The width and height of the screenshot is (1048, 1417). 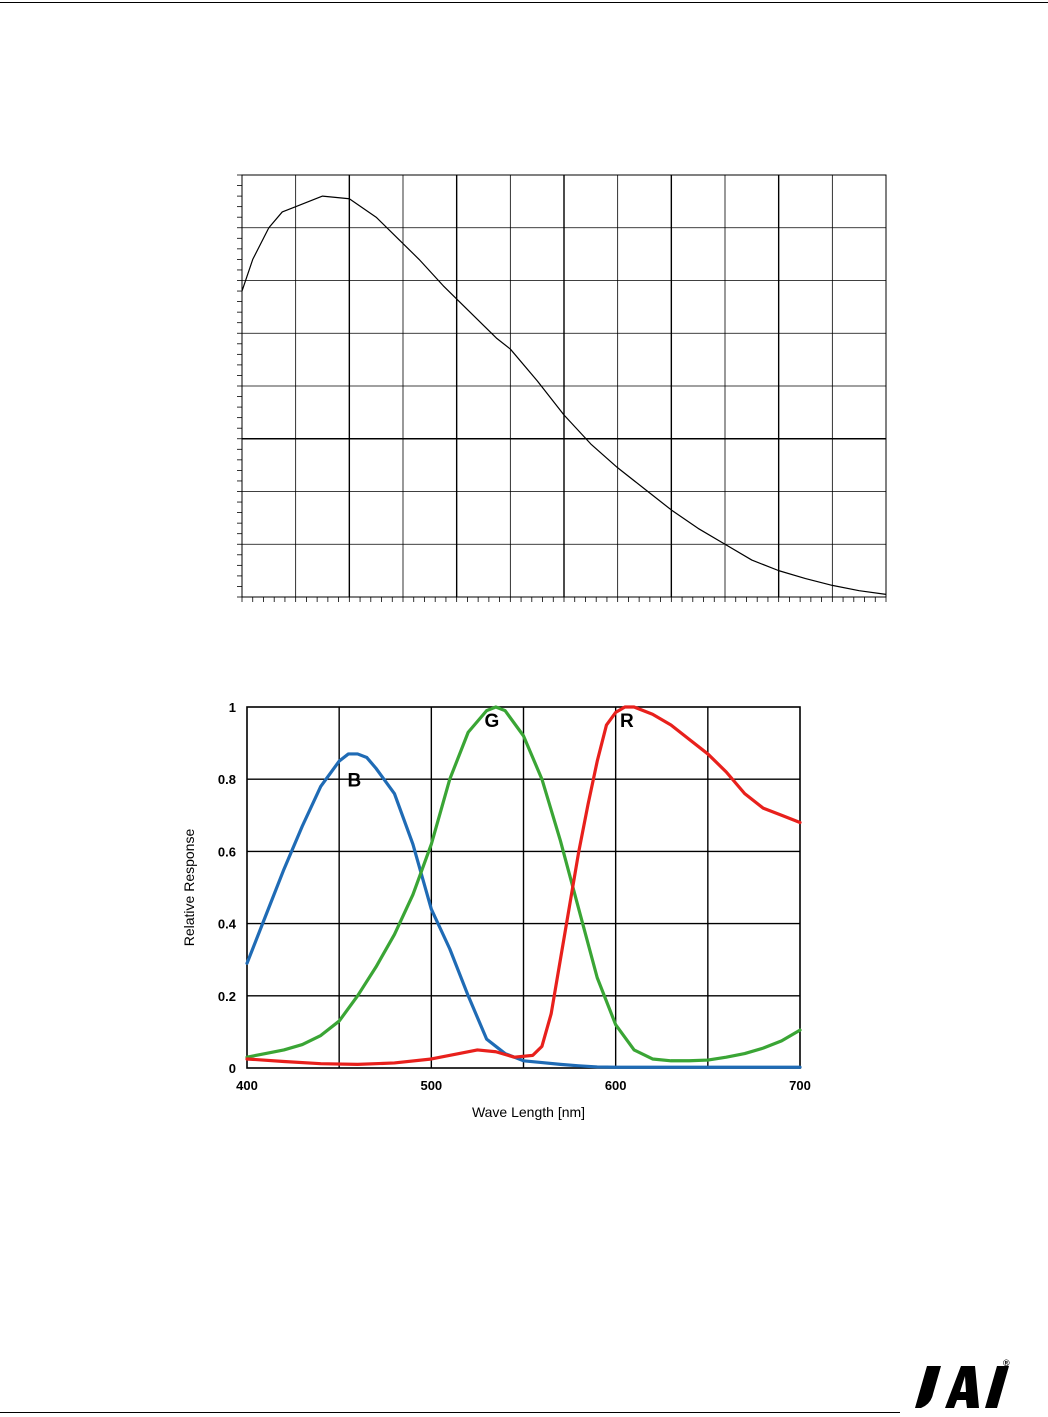 What do you see at coordinates (232, 707) in the screenshot?
I see `y-tick-label: 1` at bounding box center [232, 707].